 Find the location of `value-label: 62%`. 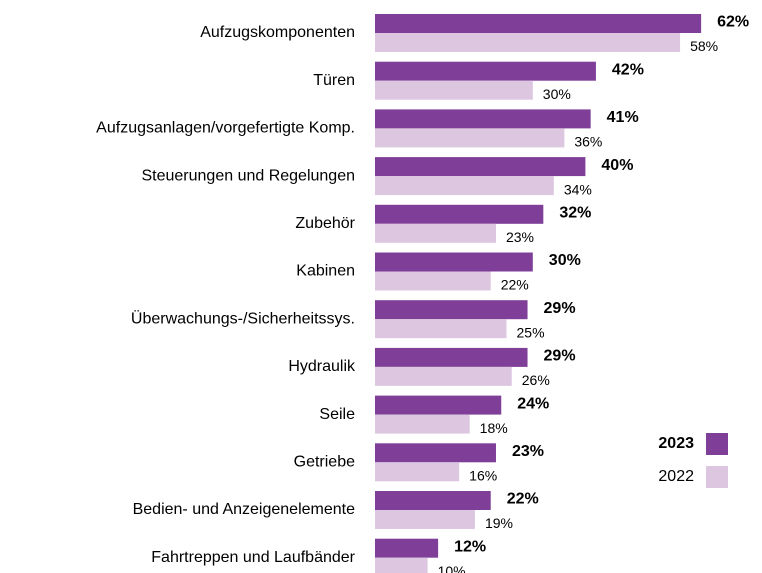

value-label: 62% is located at coordinates (733, 22).